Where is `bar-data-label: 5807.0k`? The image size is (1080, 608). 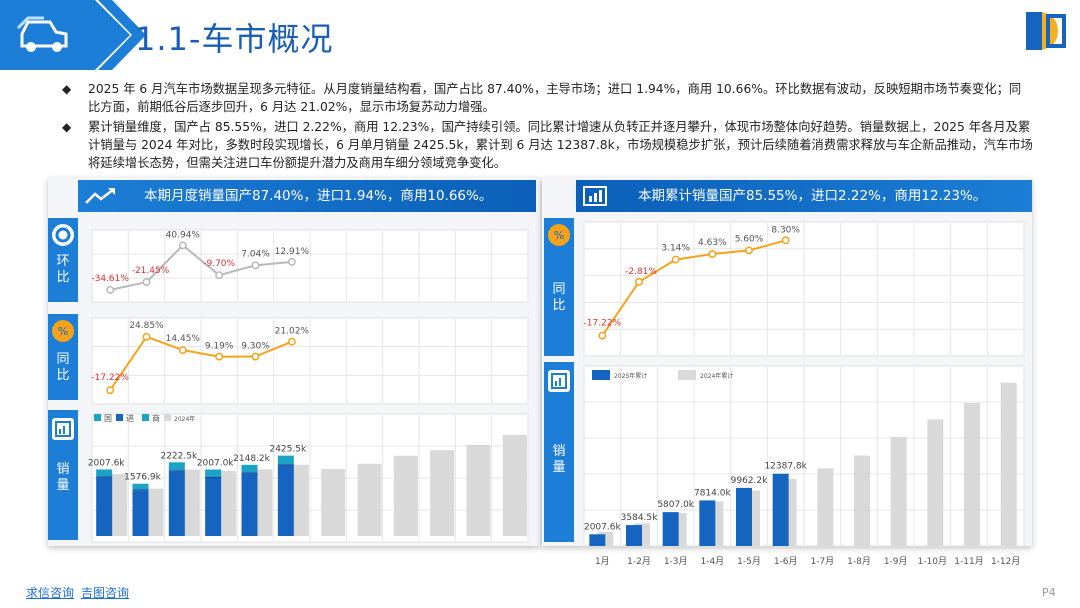
bar-data-label: 5807.0k is located at coordinates (675, 505).